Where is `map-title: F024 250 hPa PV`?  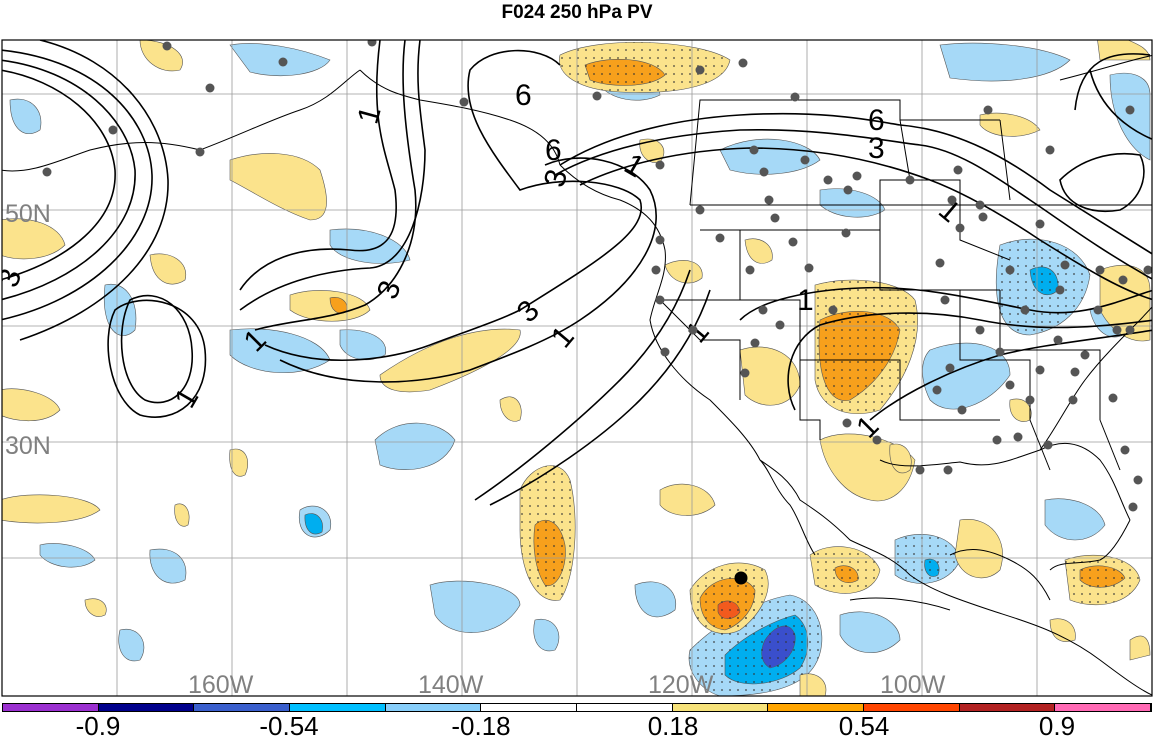 map-title: F024 250 hPa PV is located at coordinates (577, 12).